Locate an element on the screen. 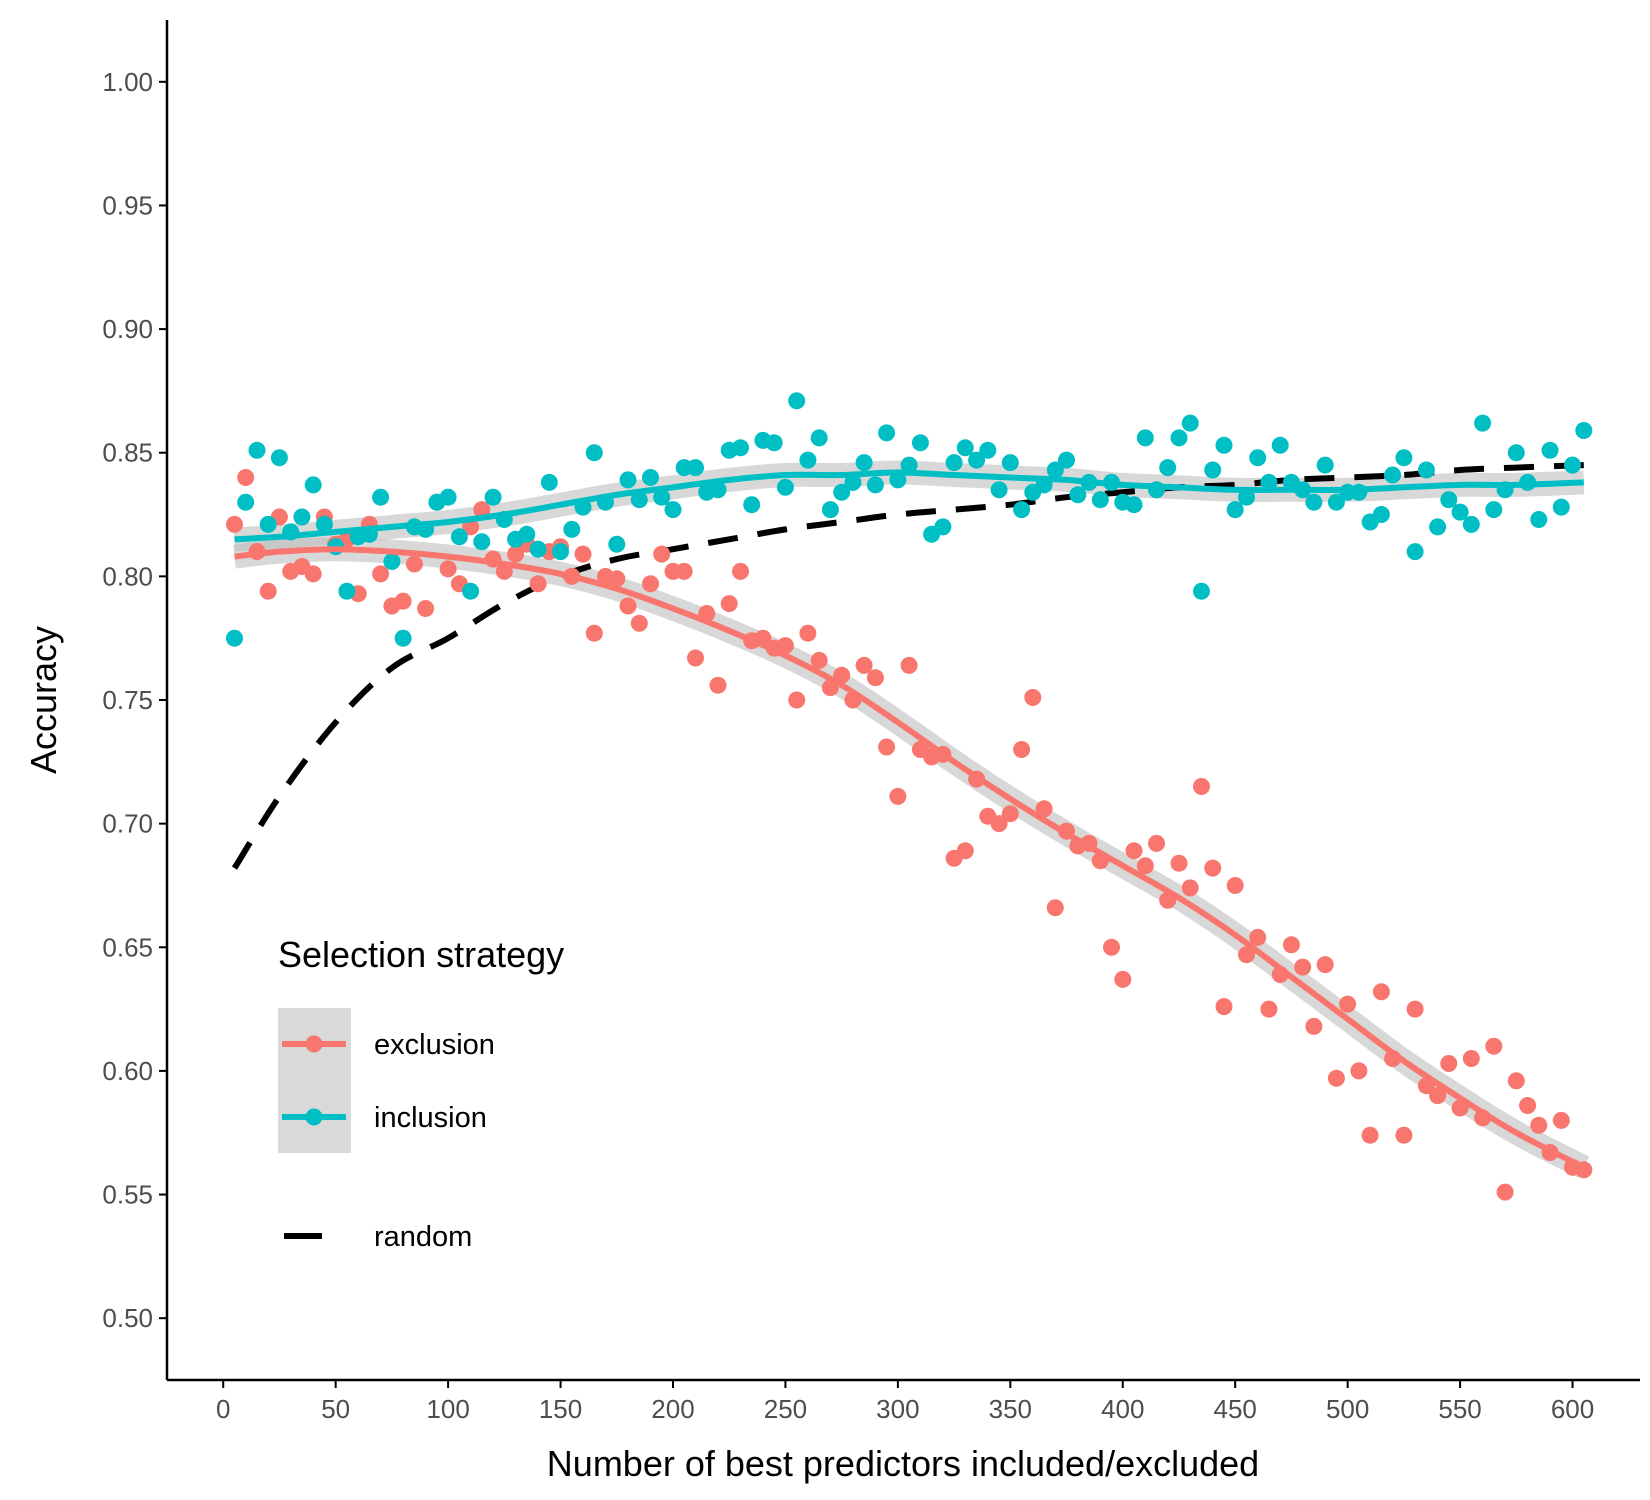 This screenshot has width=1650, height=1500. y-tick-label: 0.50 is located at coordinates (127, 1318).